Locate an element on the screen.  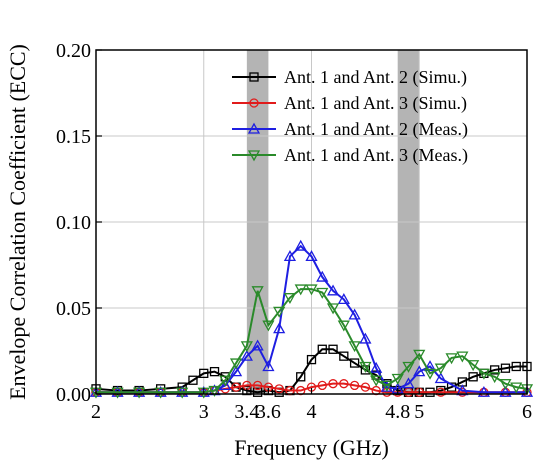
x-tick-label: 3.4 is located at coordinates (246, 412).